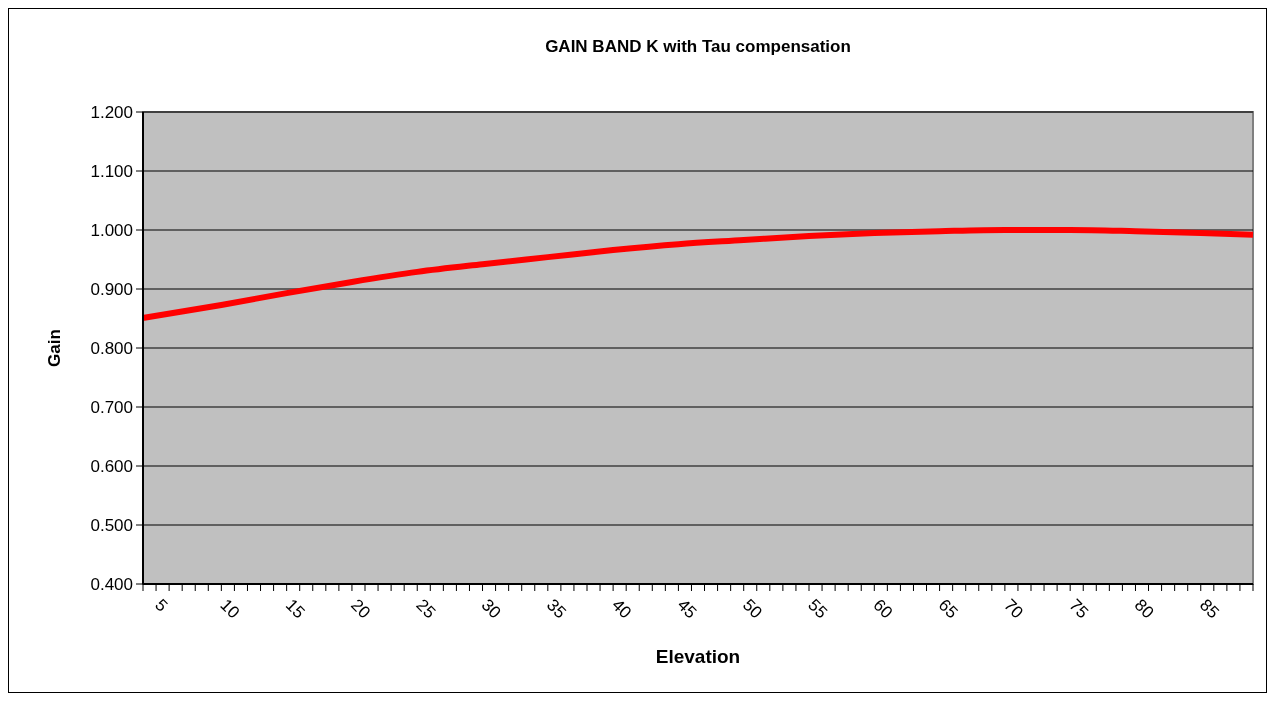 This screenshot has width=1274, height=701. I want to click on x-axis-title: Elevation, so click(698, 656).